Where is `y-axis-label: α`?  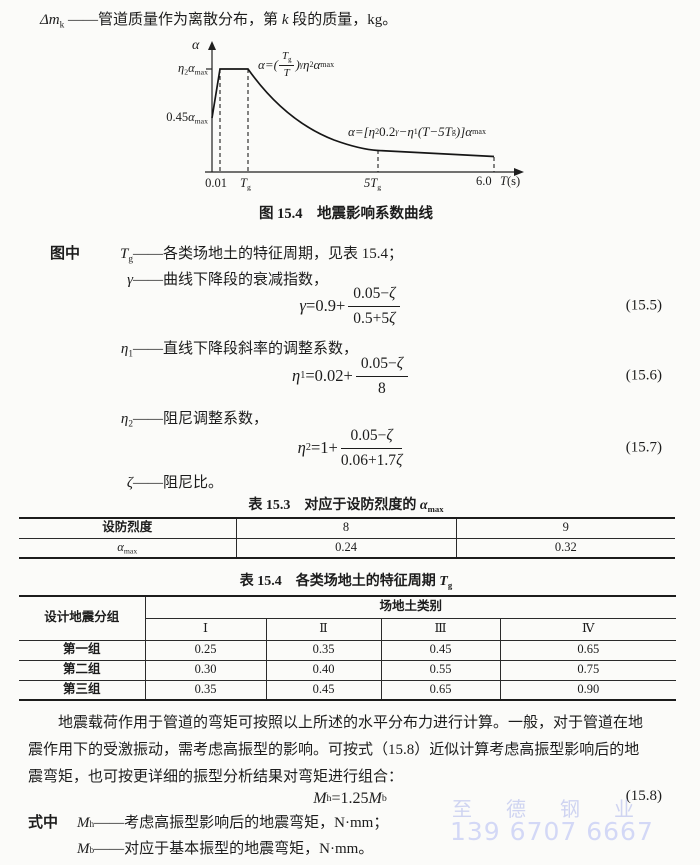 y-axis-label: α is located at coordinates (196, 45).